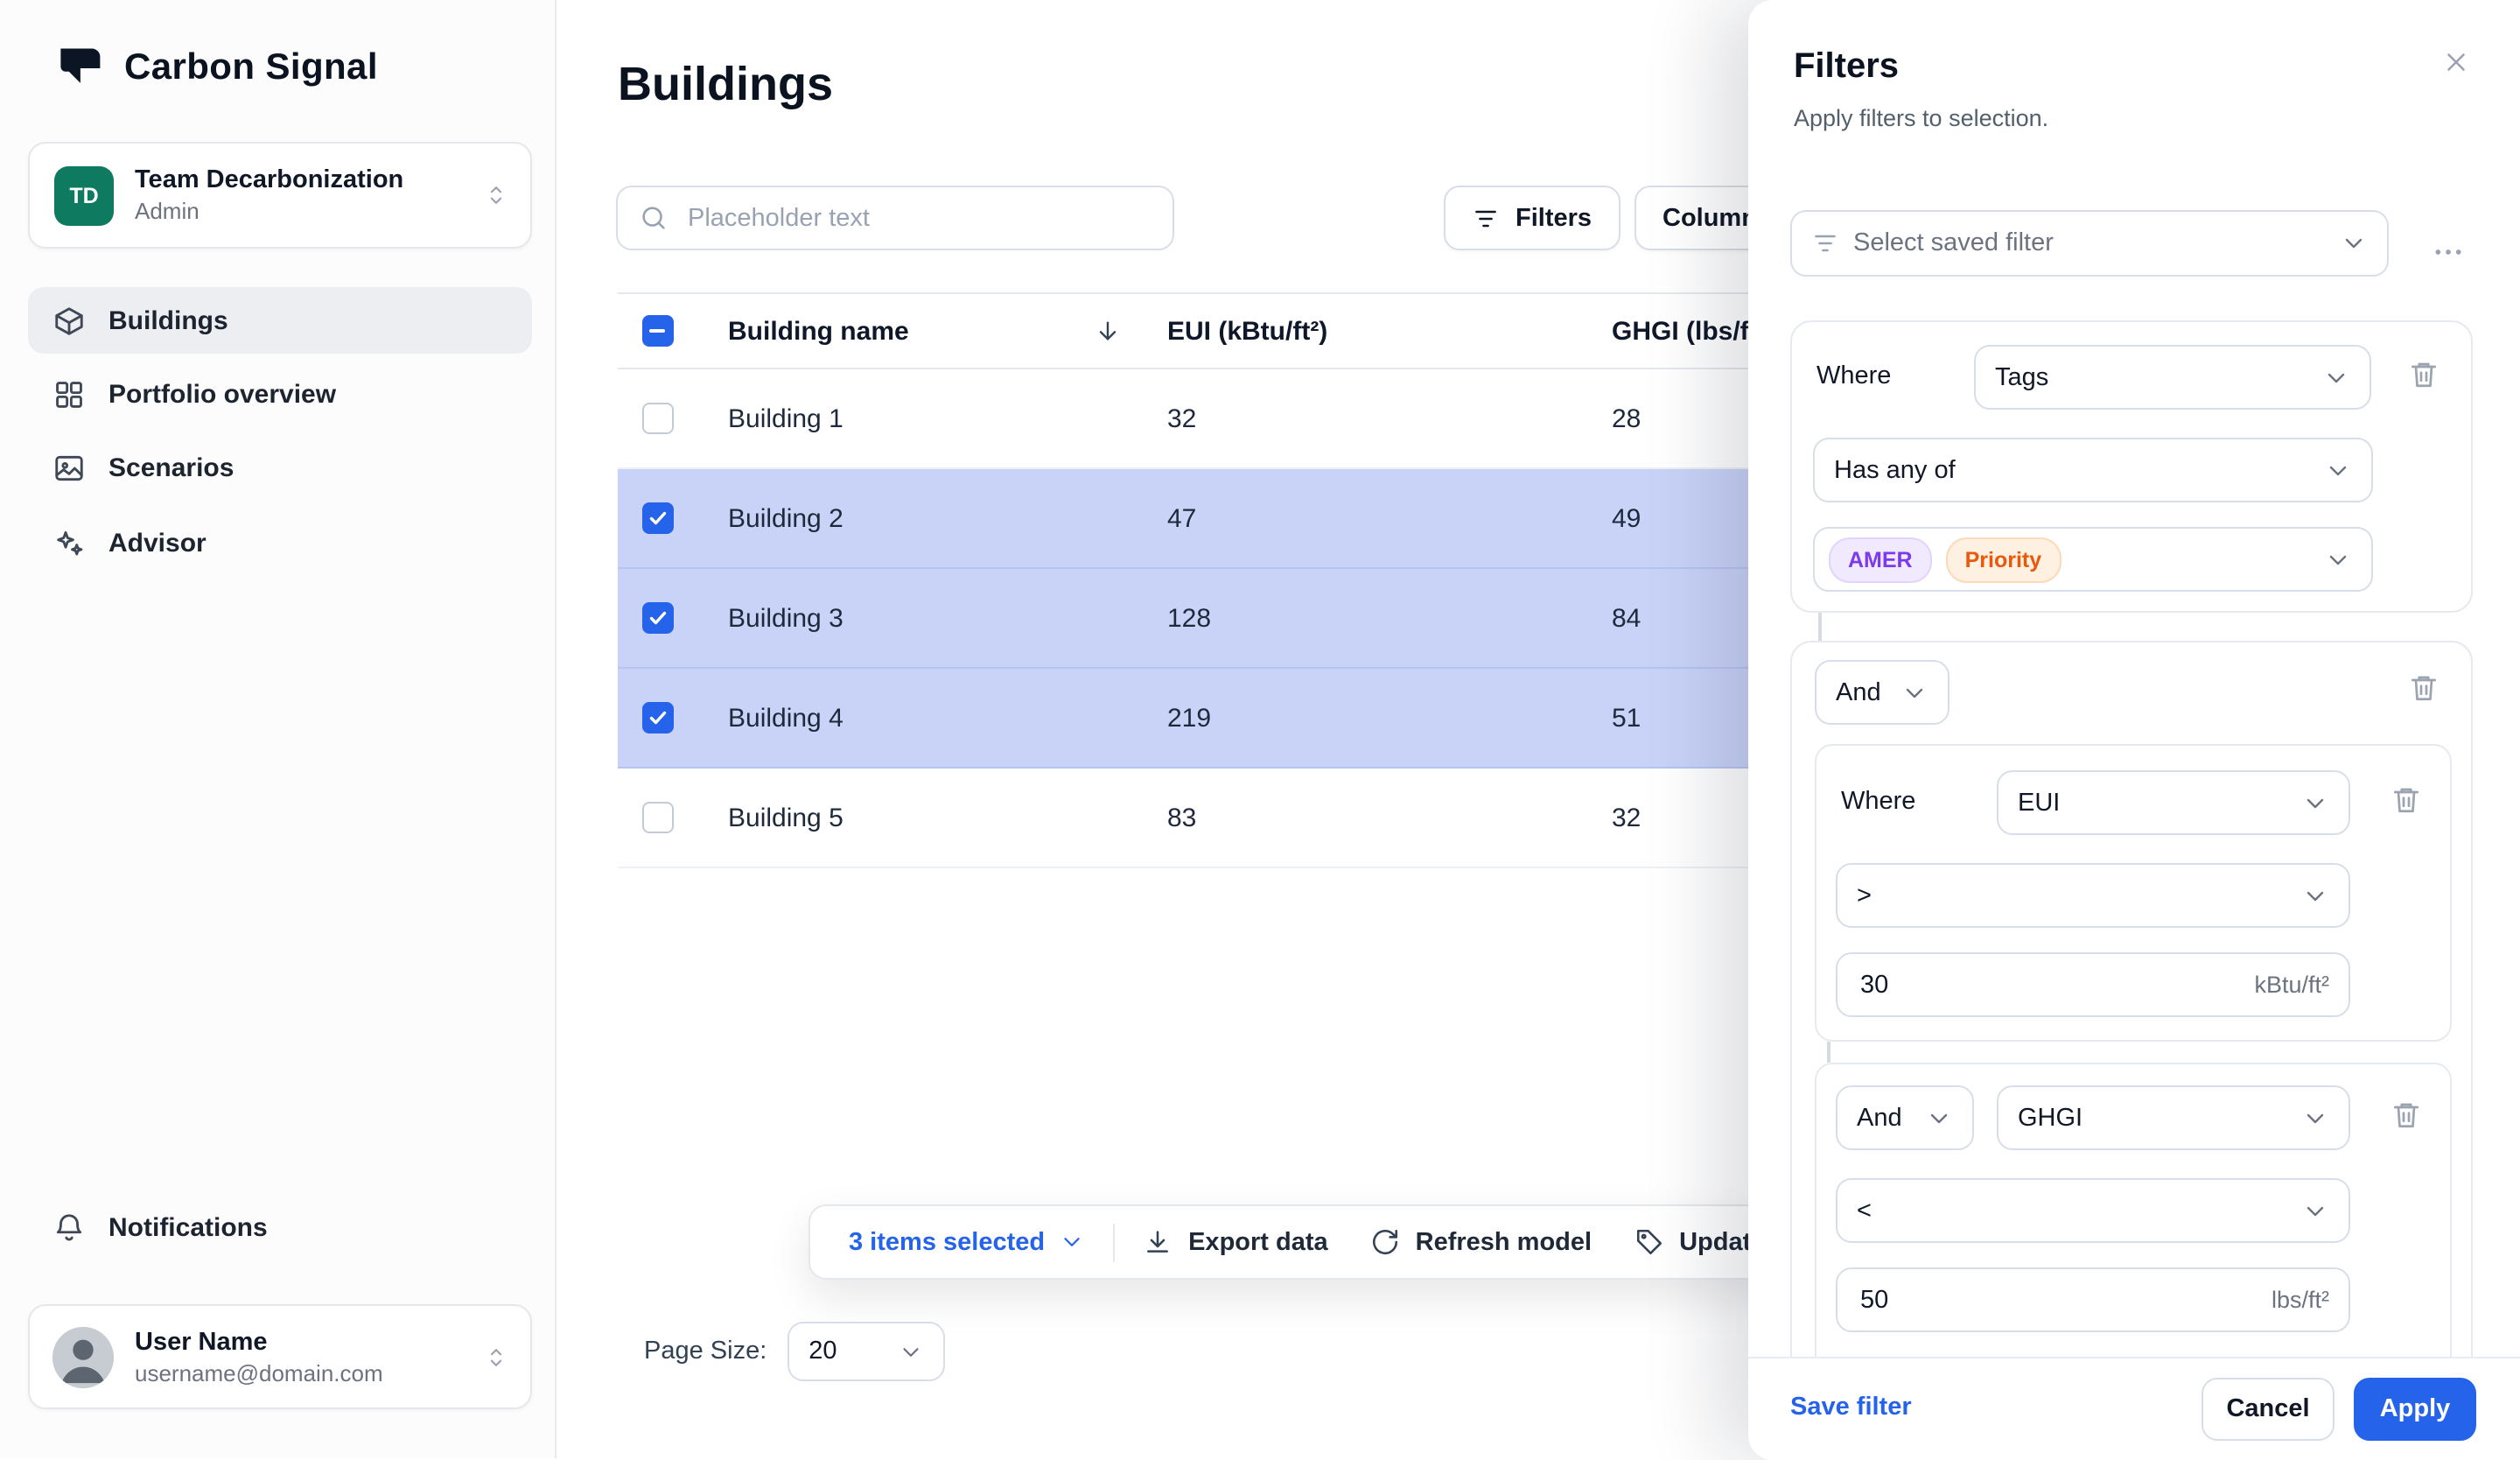  Describe the element at coordinates (259, 1373) in the screenshot. I see `user-email: username@domain.com` at that location.